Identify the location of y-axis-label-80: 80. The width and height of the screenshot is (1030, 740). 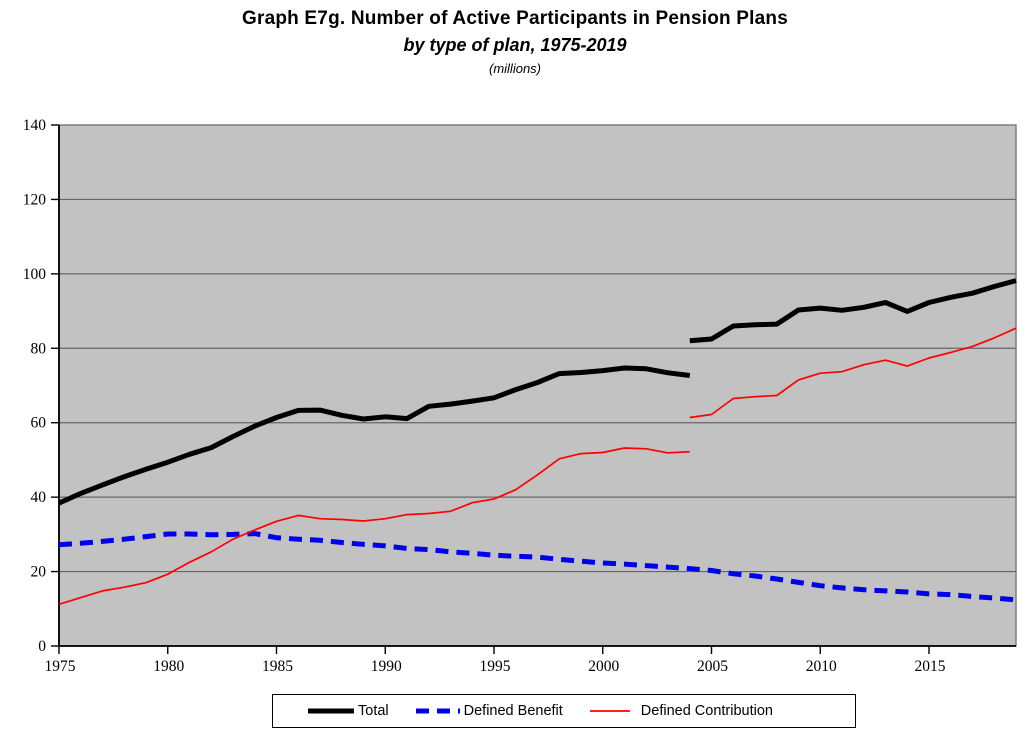
(39, 348).